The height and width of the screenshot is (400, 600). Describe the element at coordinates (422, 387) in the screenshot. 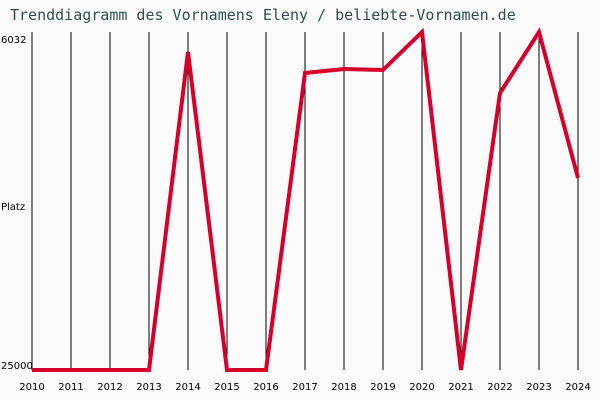

I see `x-axis-tick-label: 2020` at that location.